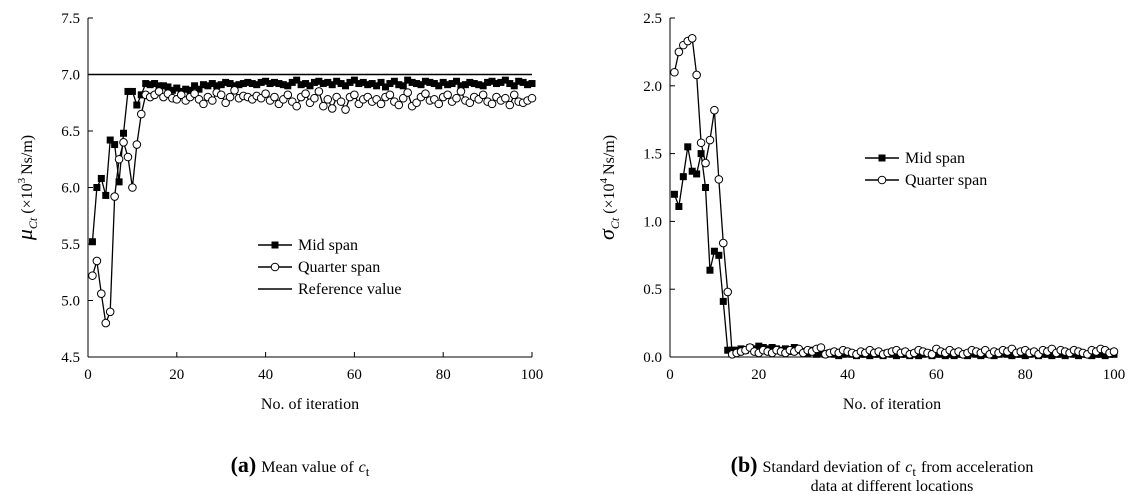 The height and width of the screenshot is (494, 1144). What do you see at coordinates (368, 471) in the screenshot?
I see `caption-sub: t` at bounding box center [368, 471].